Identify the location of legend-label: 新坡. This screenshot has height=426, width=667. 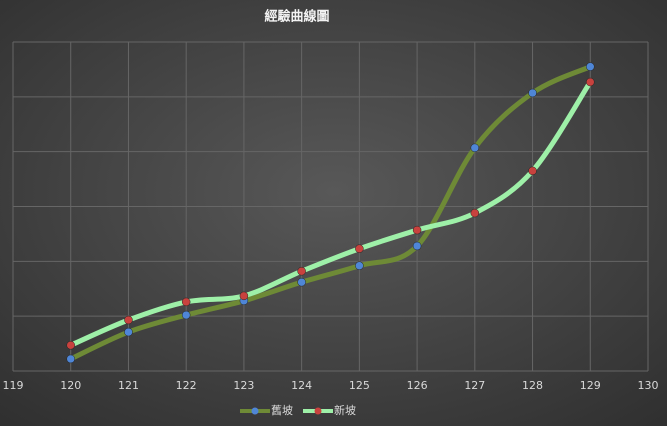
(345, 410).